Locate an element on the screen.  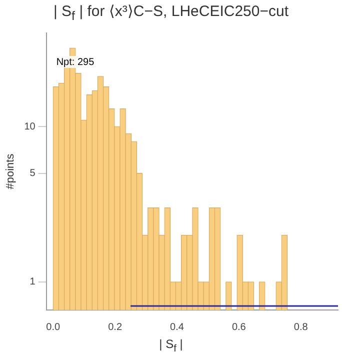
x-axis-title: | S$_{f}$ | is located at coordinates (171, 346).